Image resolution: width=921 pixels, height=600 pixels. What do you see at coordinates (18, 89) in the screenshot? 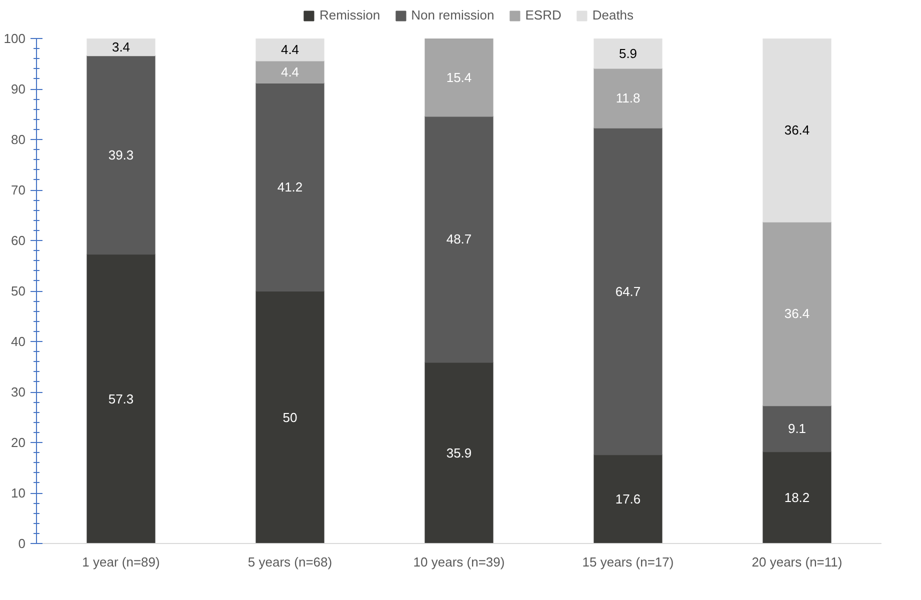
I see `y-tick-label: 90` at bounding box center [18, 89].